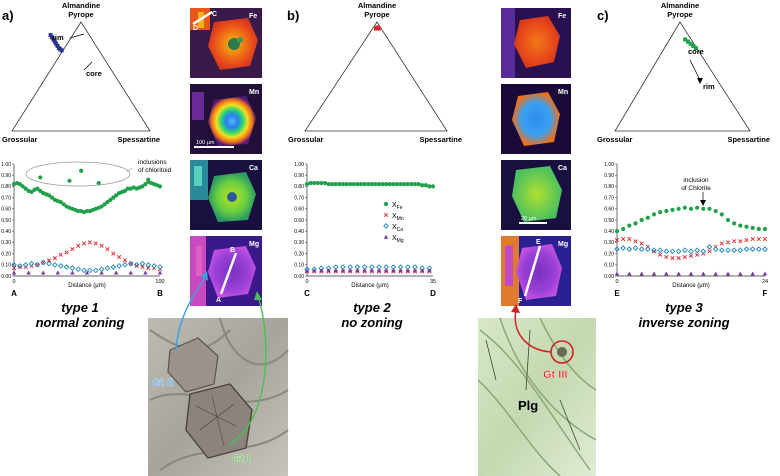 The width and height of the screenshot is (780, 476). I want to click on gt3-label: Gt III, so click(555, 375).